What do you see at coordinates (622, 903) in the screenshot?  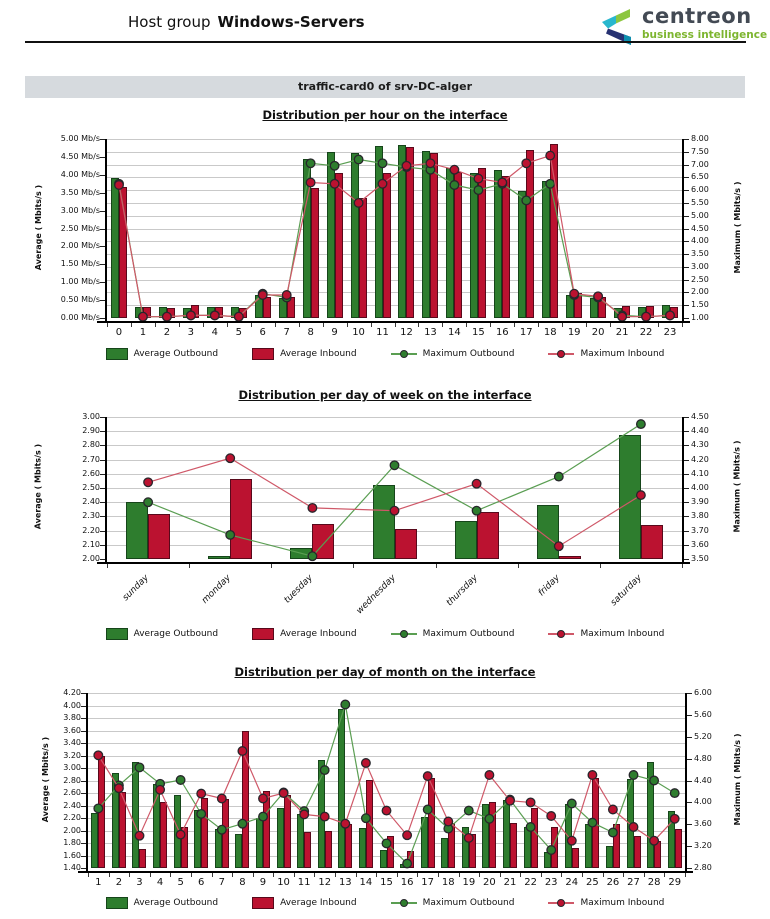 I see `legend-label: Maximum Inbound` at bounding box center [622, 903].